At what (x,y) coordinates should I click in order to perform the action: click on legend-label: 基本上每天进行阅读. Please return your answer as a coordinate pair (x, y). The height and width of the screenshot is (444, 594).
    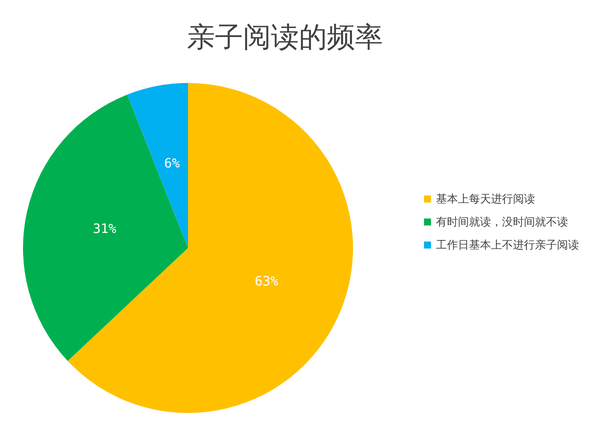
    Looking at the image, I should click on (485, 199).